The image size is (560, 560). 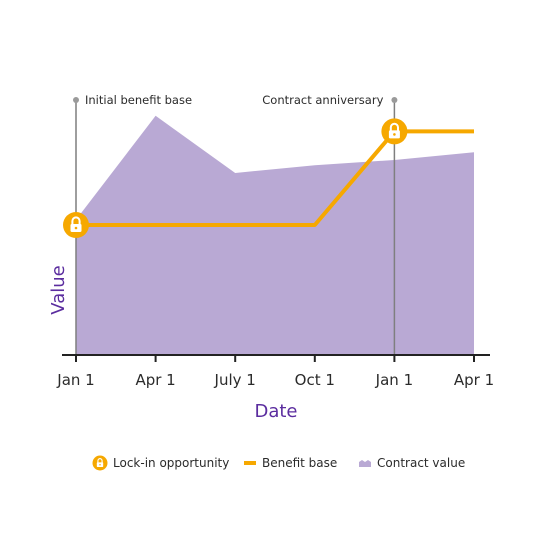 I want to click on line-swatch-icon, so click(x=250, y=463).